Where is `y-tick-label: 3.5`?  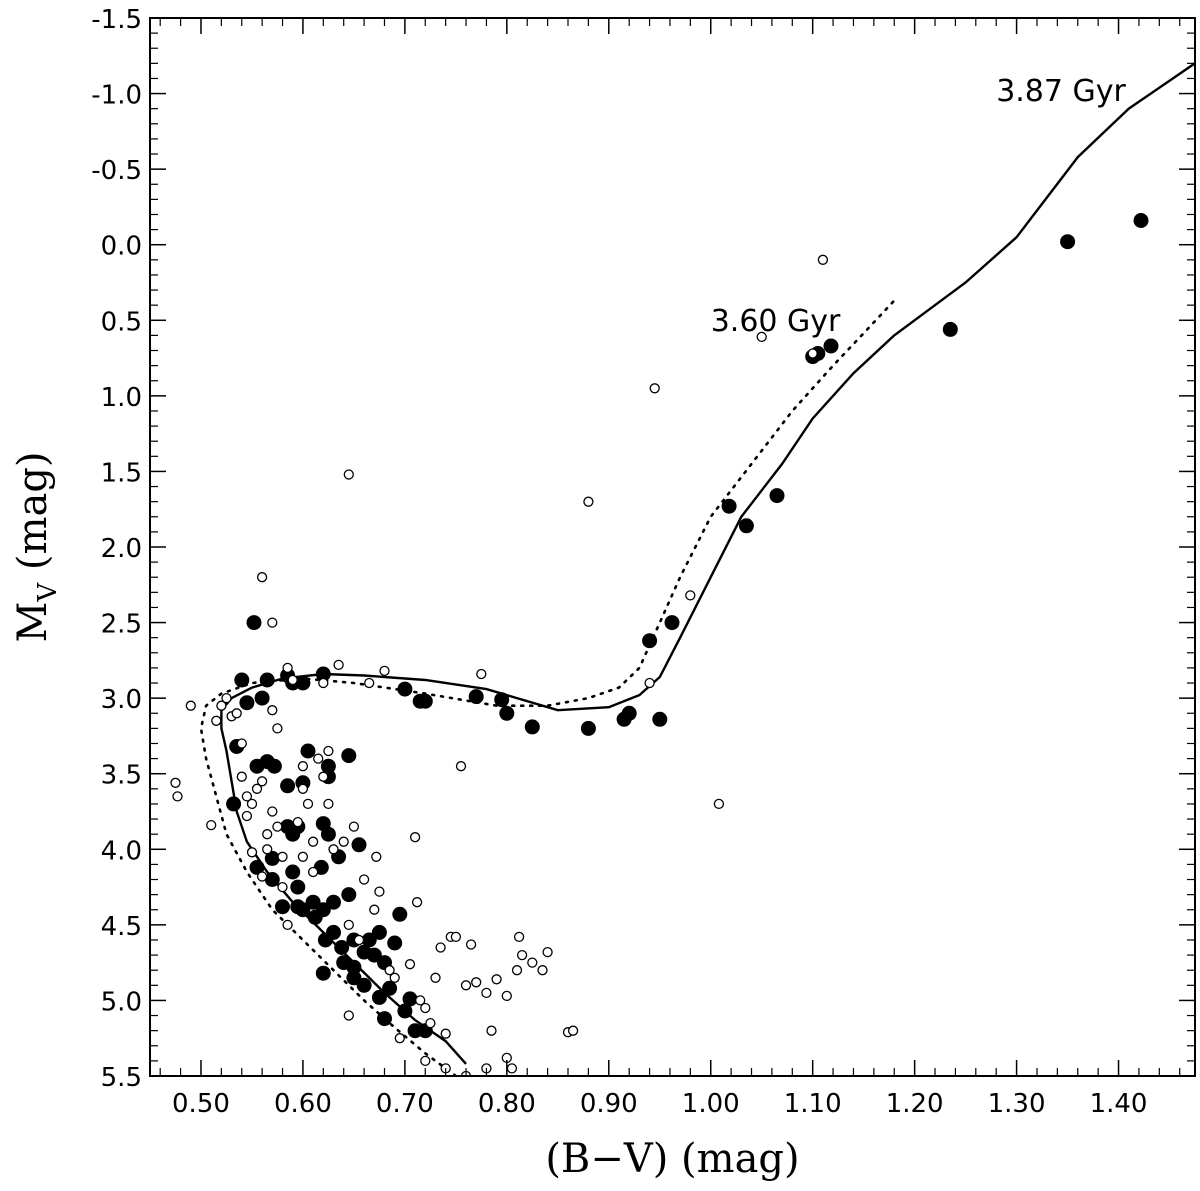 y-tick-label: 3.5 is located at coordinates (121, 776).